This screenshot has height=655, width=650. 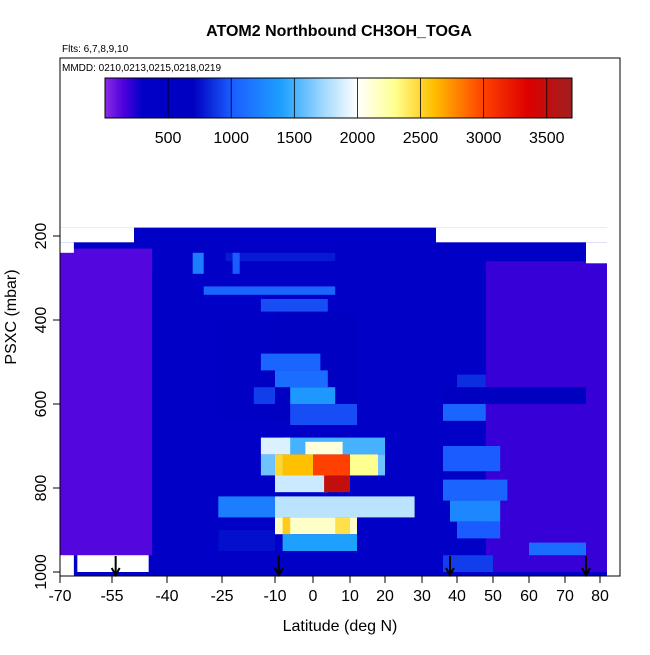 I want to click on y-tick-label: 200, so click(x=41, y=236).